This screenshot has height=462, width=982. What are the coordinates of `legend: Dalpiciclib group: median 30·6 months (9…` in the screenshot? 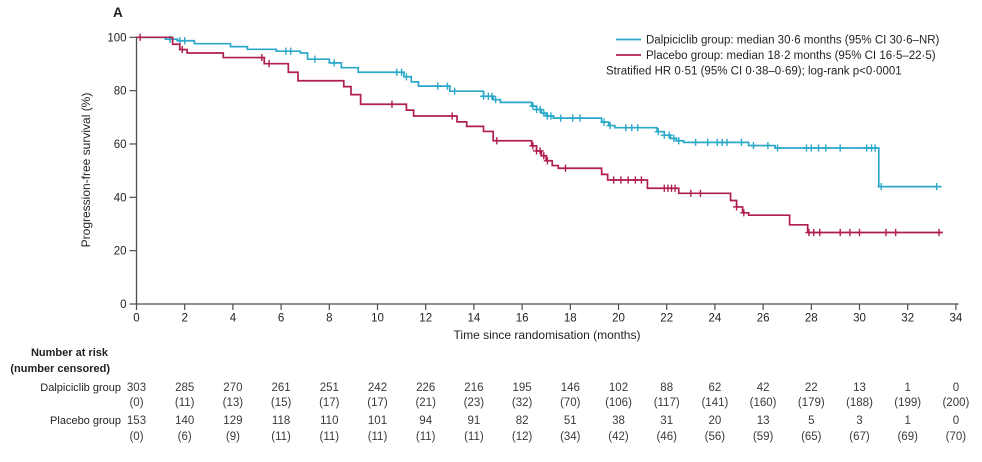 It's located at (773, 56).